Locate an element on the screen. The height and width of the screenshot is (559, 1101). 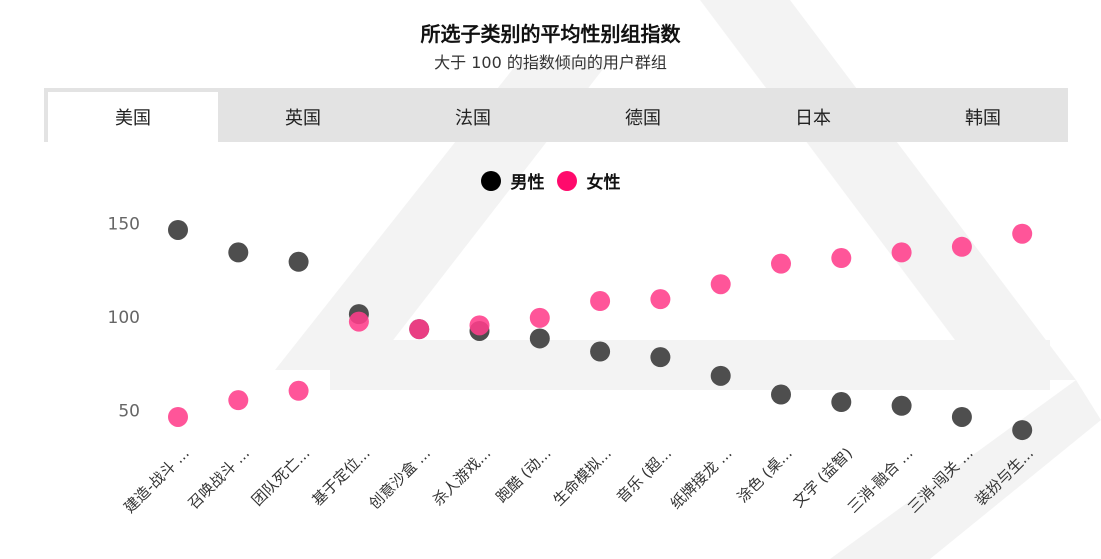
page-subtitle: 大于 100 的指数倾向的用户群组 is located at coordinates (550, 62).